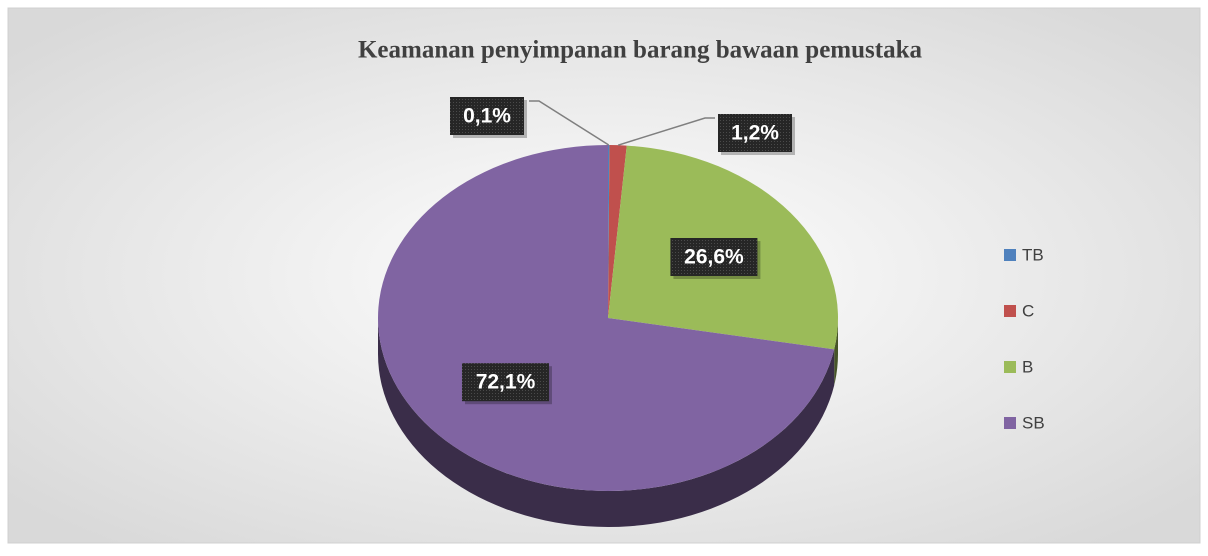  I want to click on data-label: 1,2%, so click(756, 134).